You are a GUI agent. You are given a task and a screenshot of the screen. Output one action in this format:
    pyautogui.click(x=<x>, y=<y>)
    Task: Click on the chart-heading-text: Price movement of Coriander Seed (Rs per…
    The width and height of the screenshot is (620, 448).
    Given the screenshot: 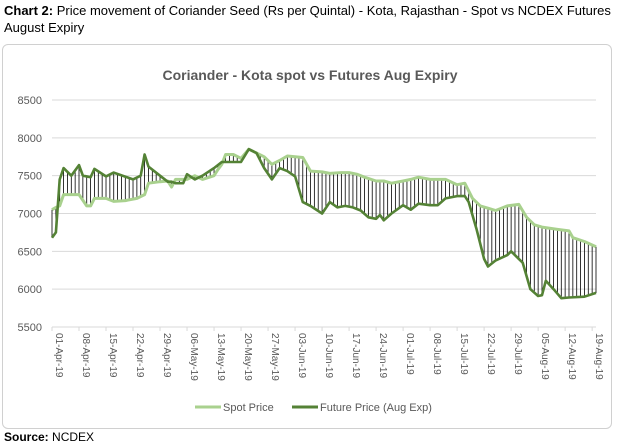 What is the action you would take?
    pyautogui.click(x=307, y=19)
    